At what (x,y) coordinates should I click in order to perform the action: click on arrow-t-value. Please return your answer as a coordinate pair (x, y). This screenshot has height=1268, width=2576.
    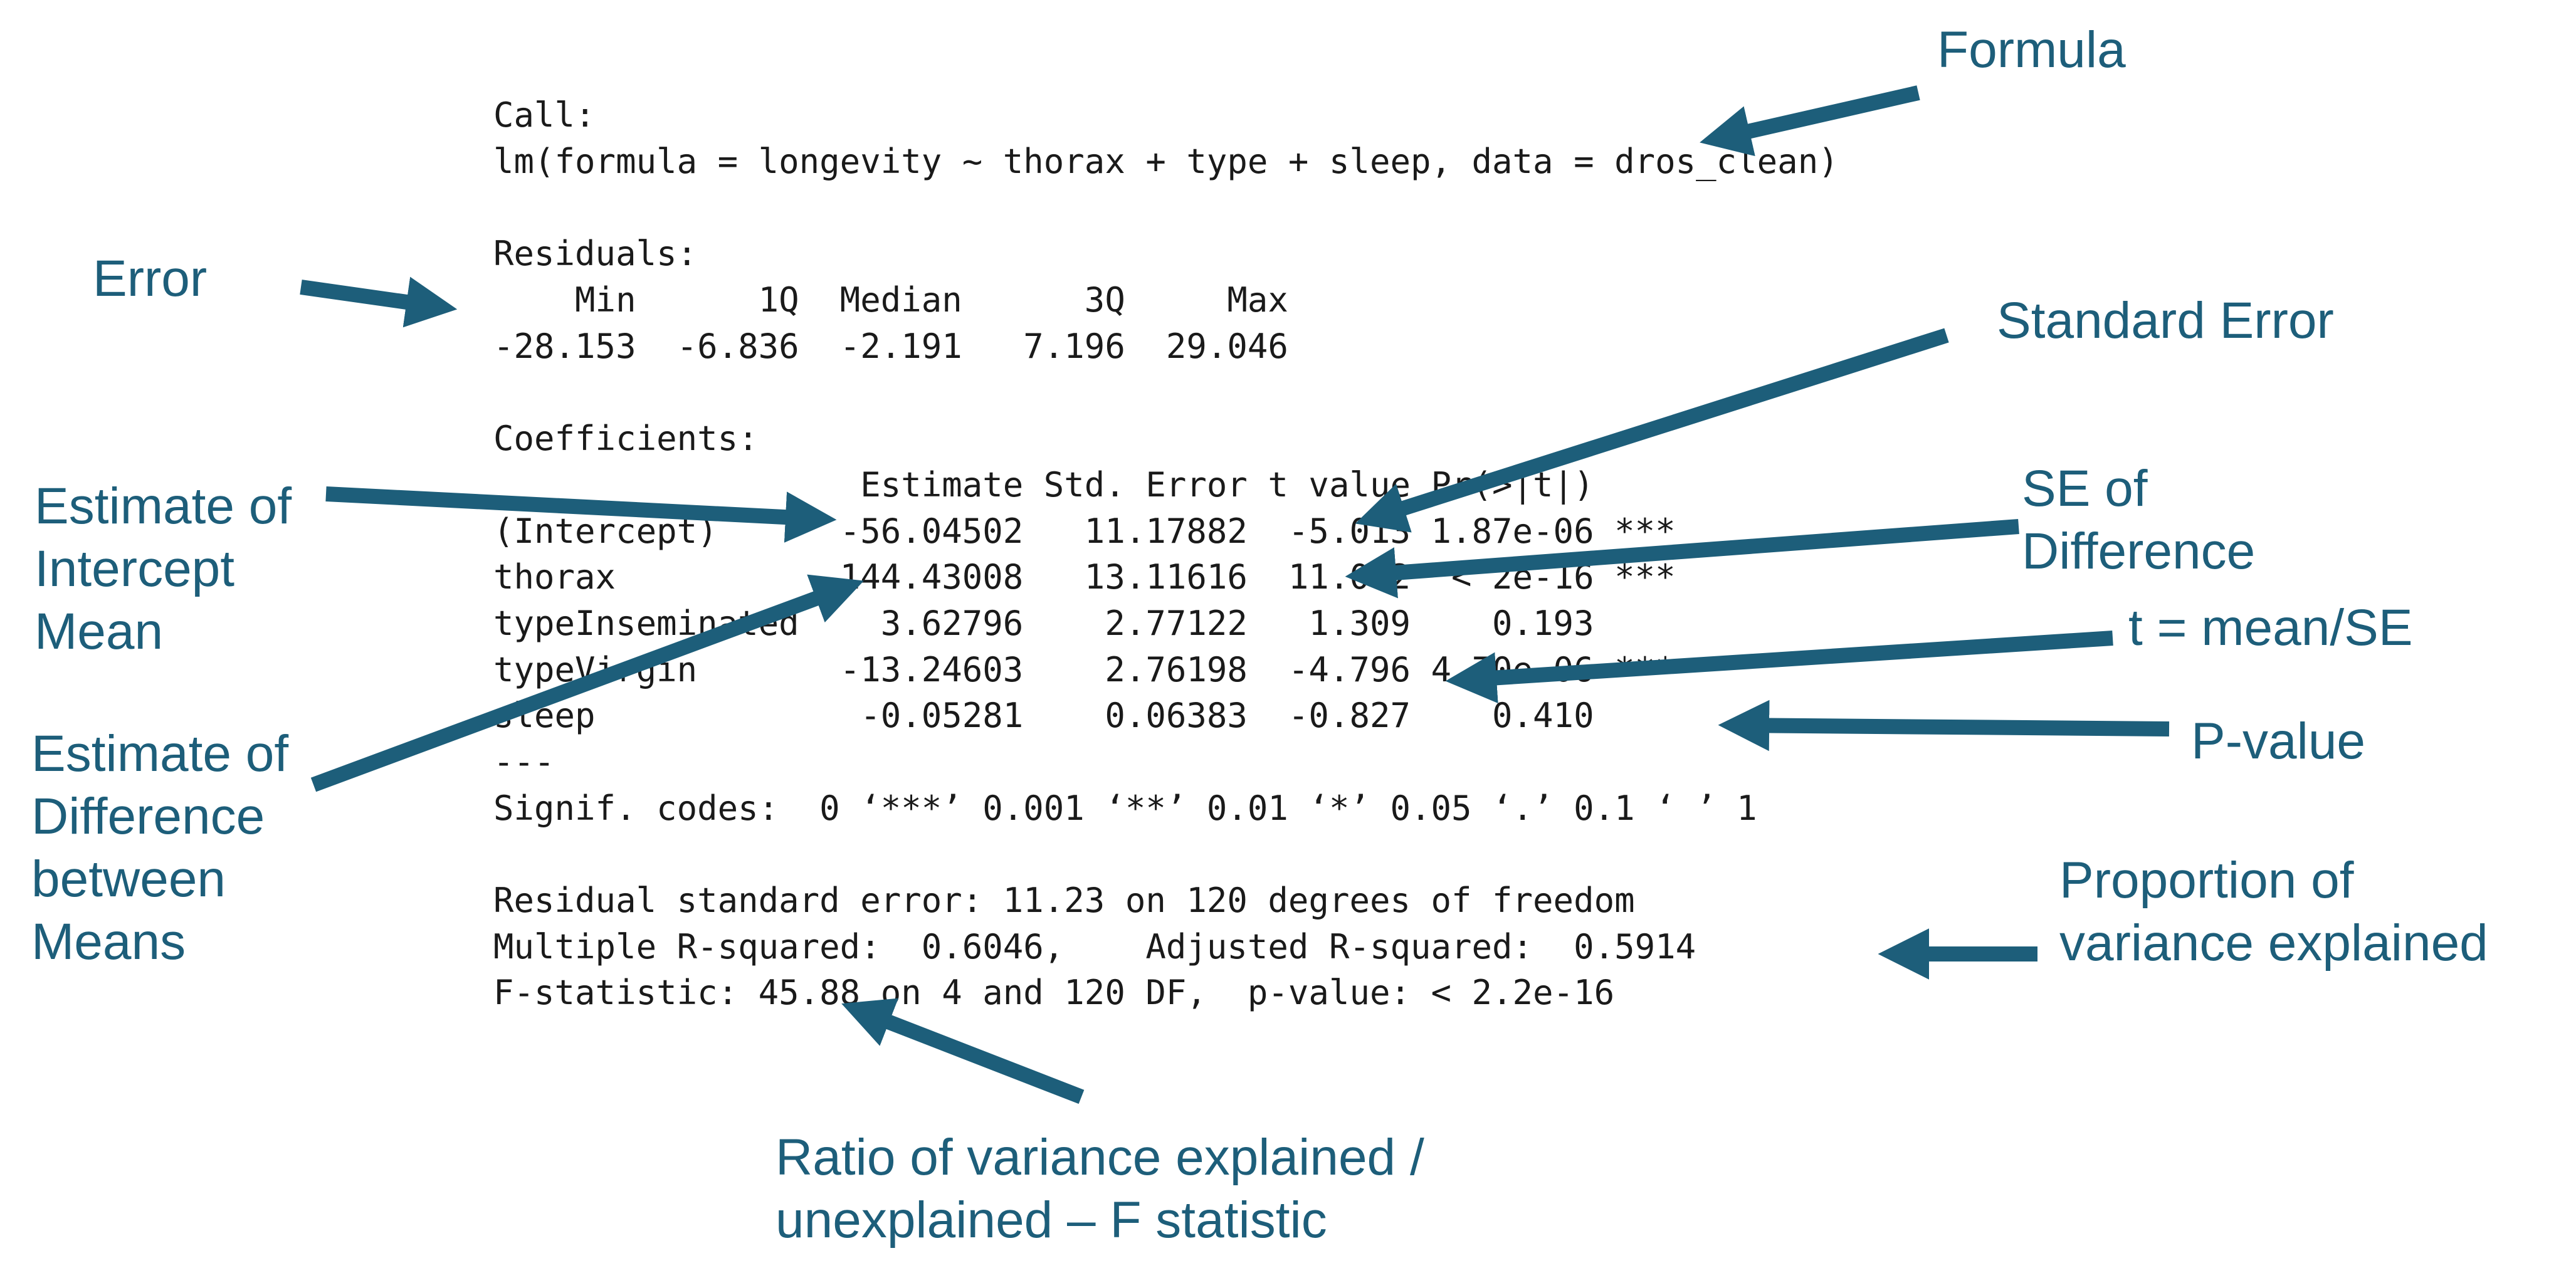
    Looking at the image, I should click on (1779, 668).